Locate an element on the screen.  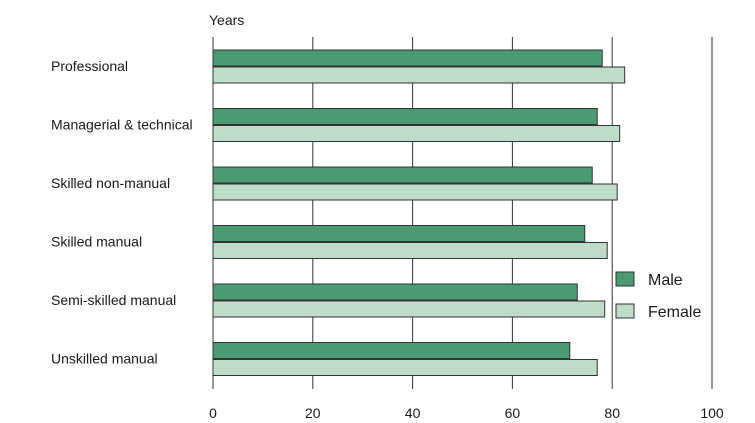
legend-swatch-male is located at coordinates (625, 279).